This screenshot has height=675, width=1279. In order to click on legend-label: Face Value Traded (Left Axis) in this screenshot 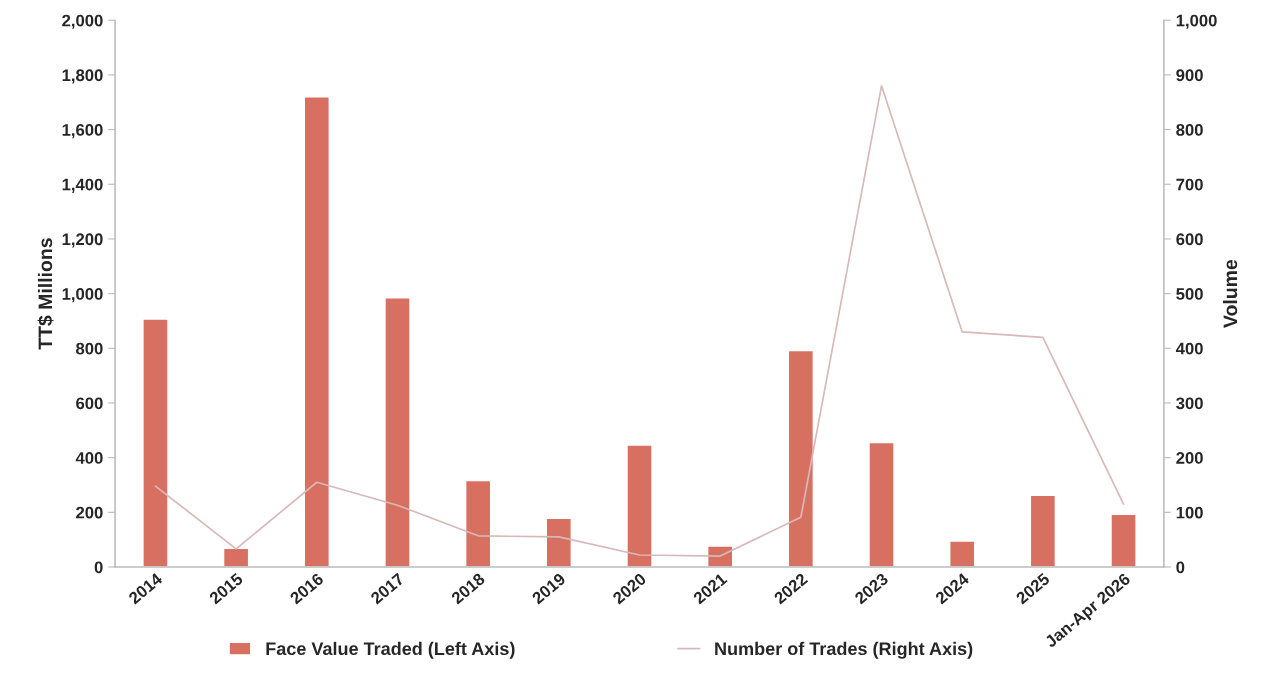, I will do `click(390, 650)`.